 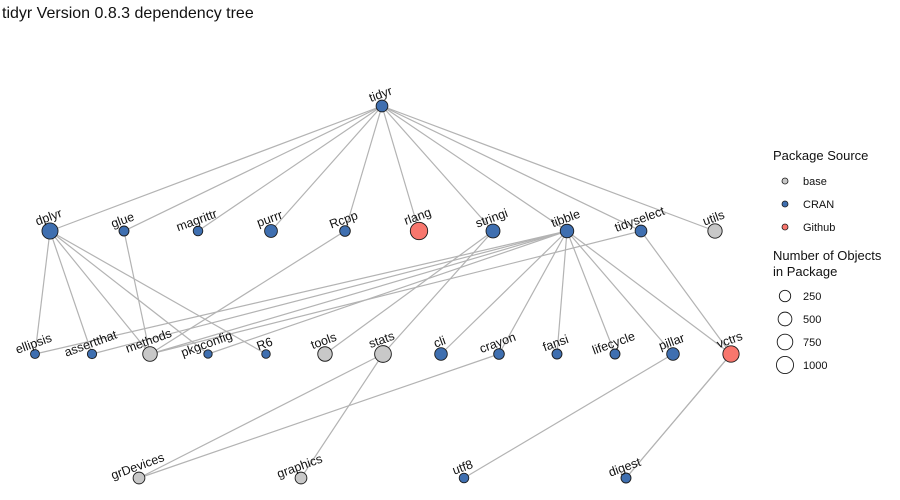 I want to click on node-grDevices, so click(x=139, y=478).